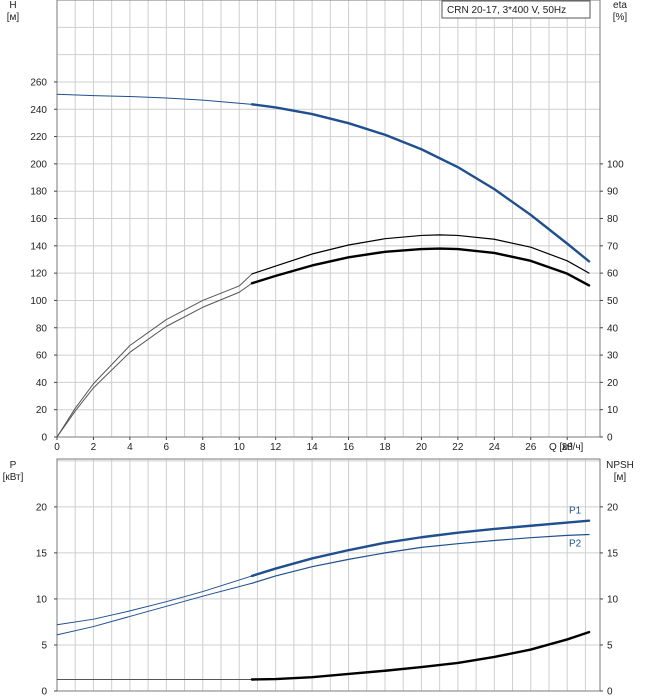 The image size is (658, 700). What do you see at coordinates (57, 447) in the screenshot?
I see `x-tick-label: 0` at bounding box center [57, 447].